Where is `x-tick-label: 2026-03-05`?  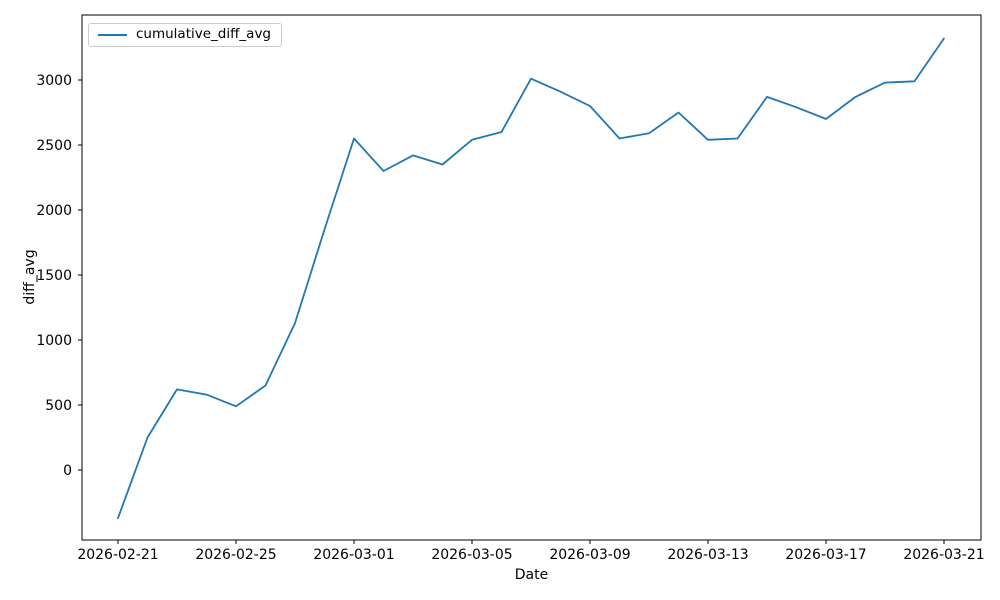
x-tick-label: 2026-03-05 is located at coordinates (471, 555).